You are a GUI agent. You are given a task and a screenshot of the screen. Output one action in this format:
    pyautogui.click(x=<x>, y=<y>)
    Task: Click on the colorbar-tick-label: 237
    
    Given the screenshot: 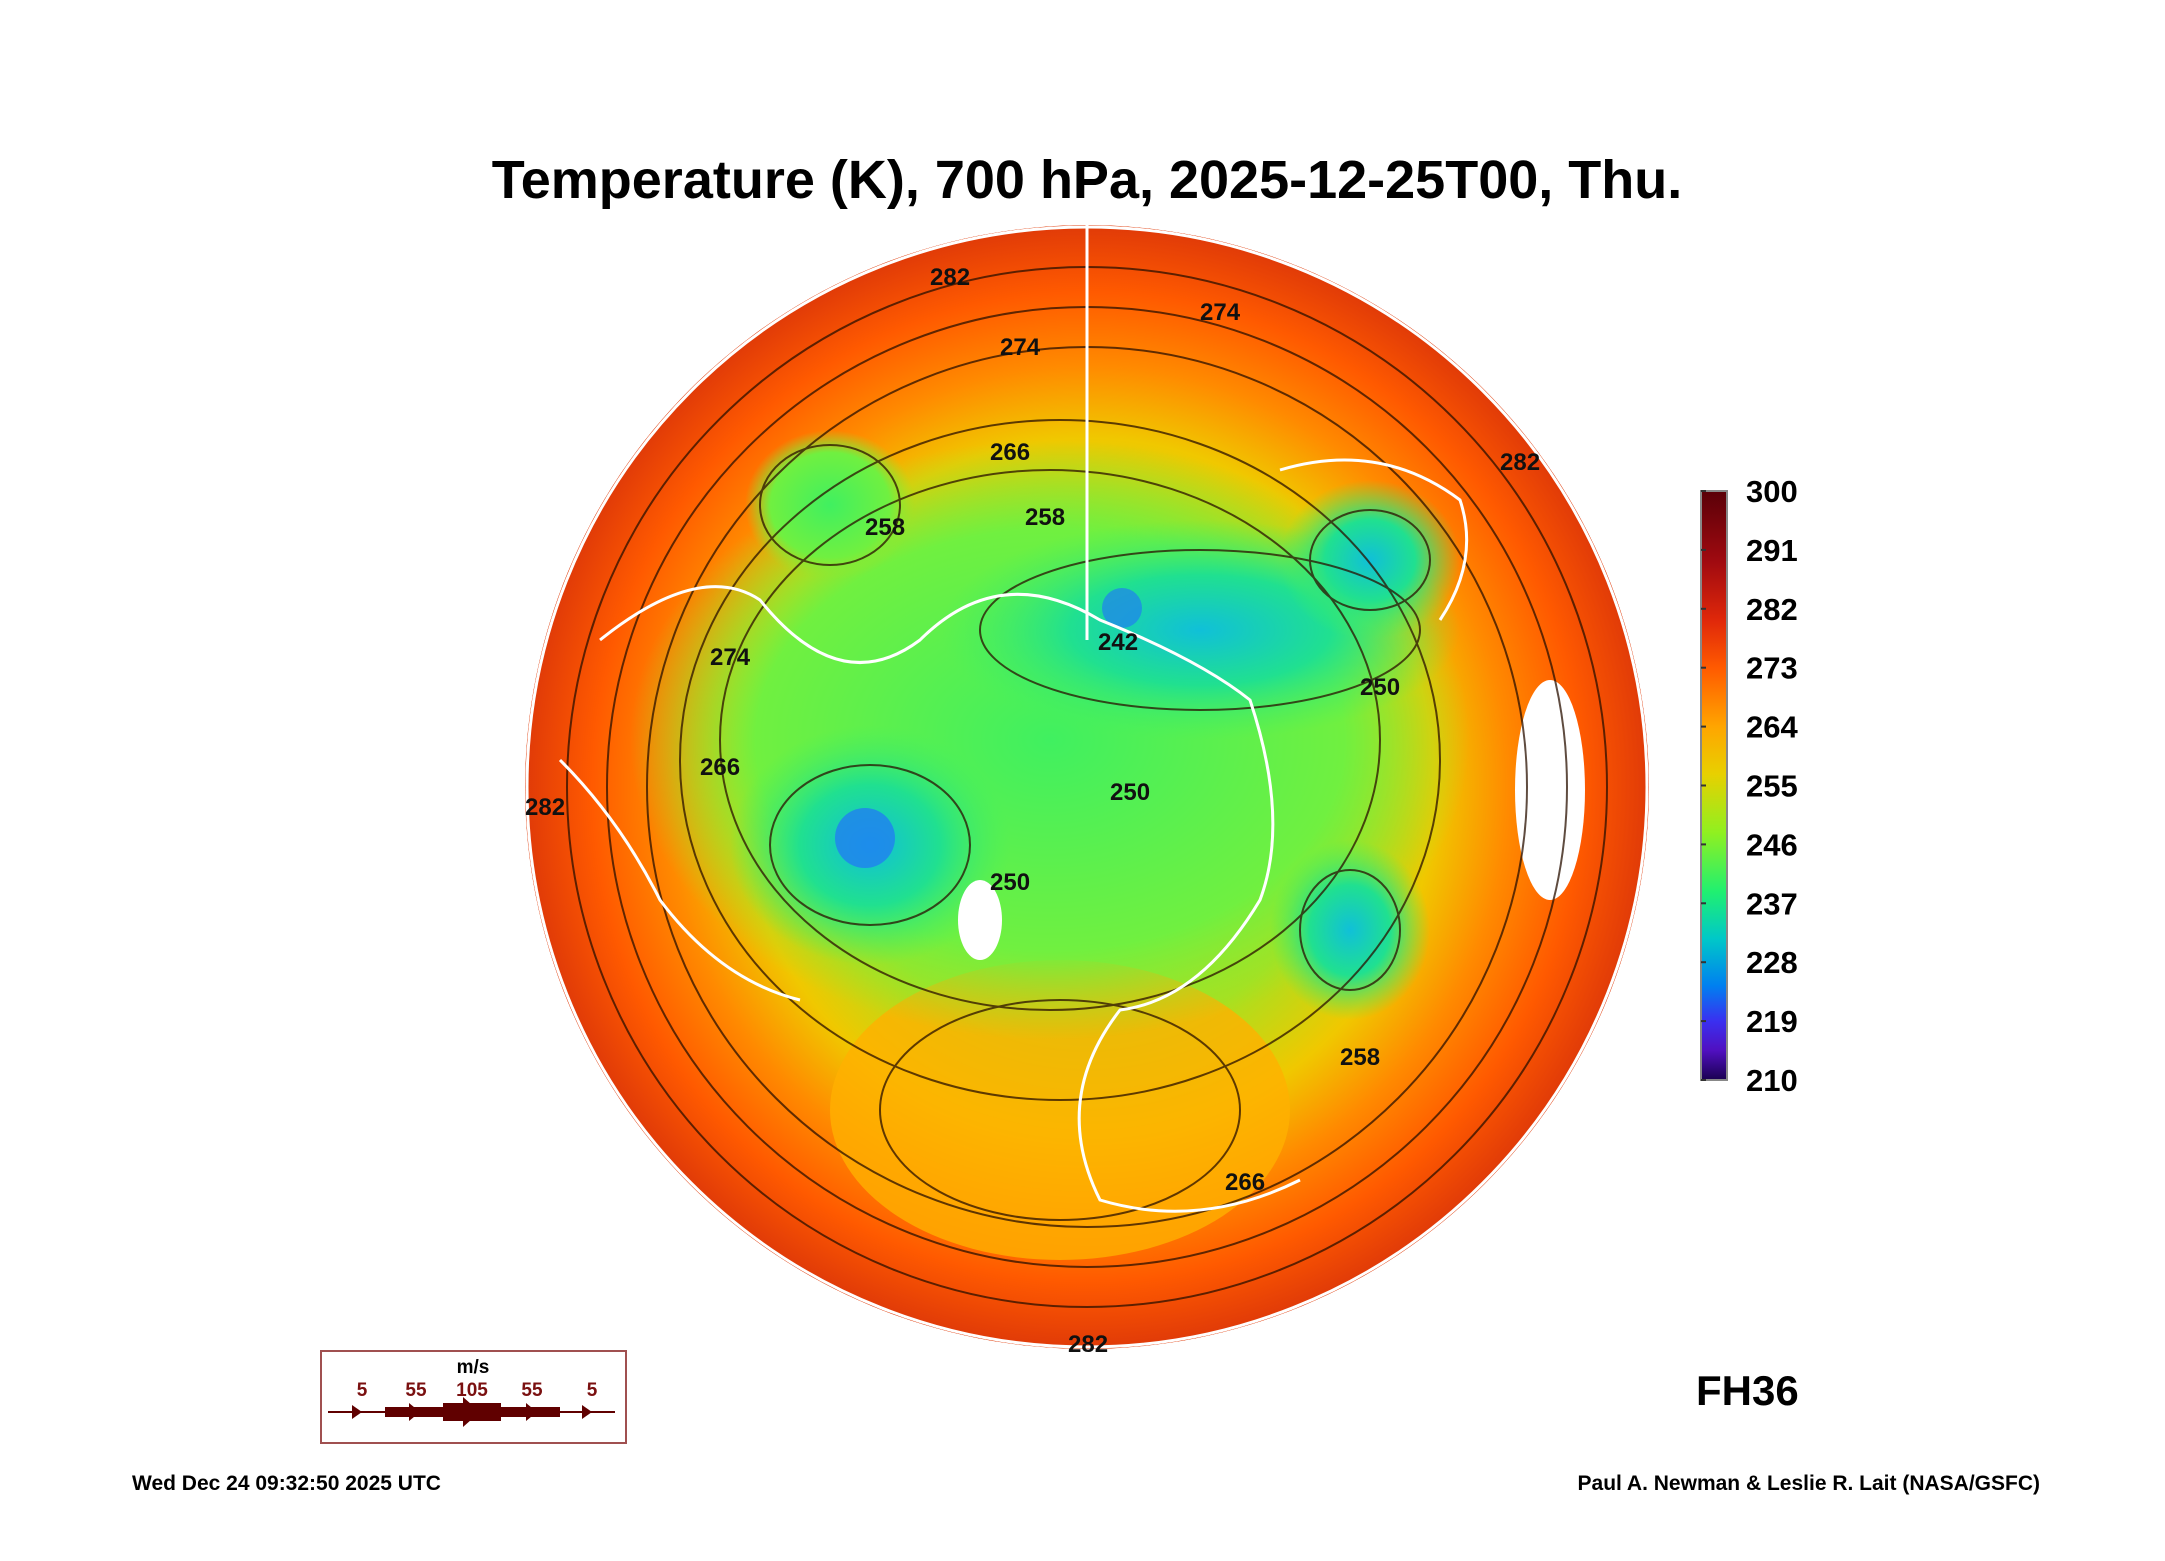 What is the action you would take?
    pyautogui.click(x=1772, y=903)
    